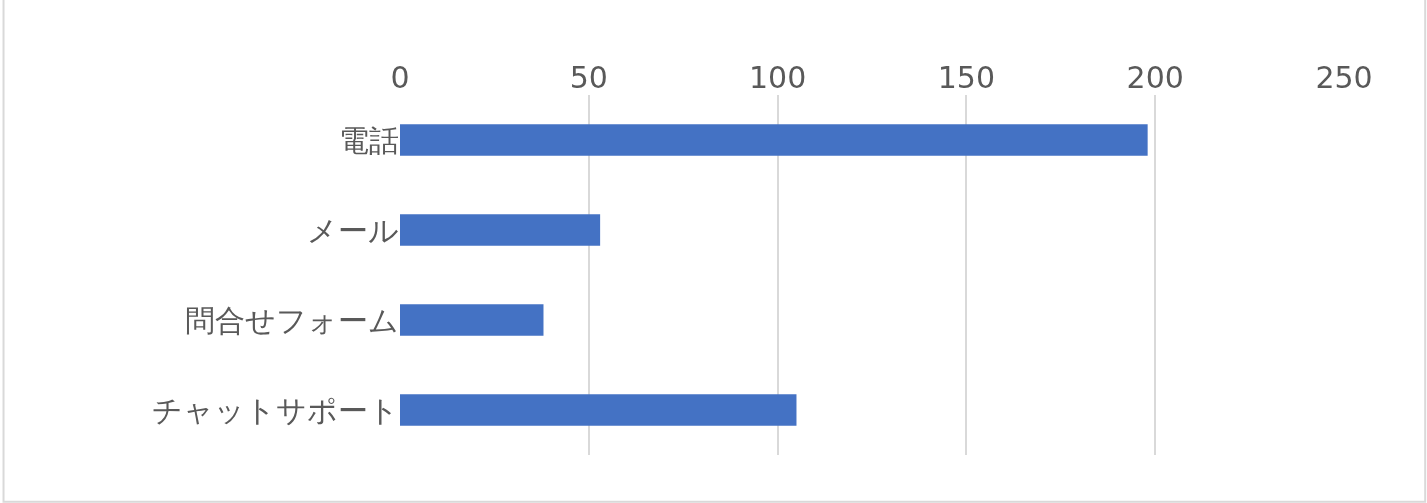 Image resolution: width=1427 pixels, height=503 pixels. What do you see at coordinates (588, 77) in the screenshot?
I see `x-tick-label: 50` at bounding box center [588, 77].